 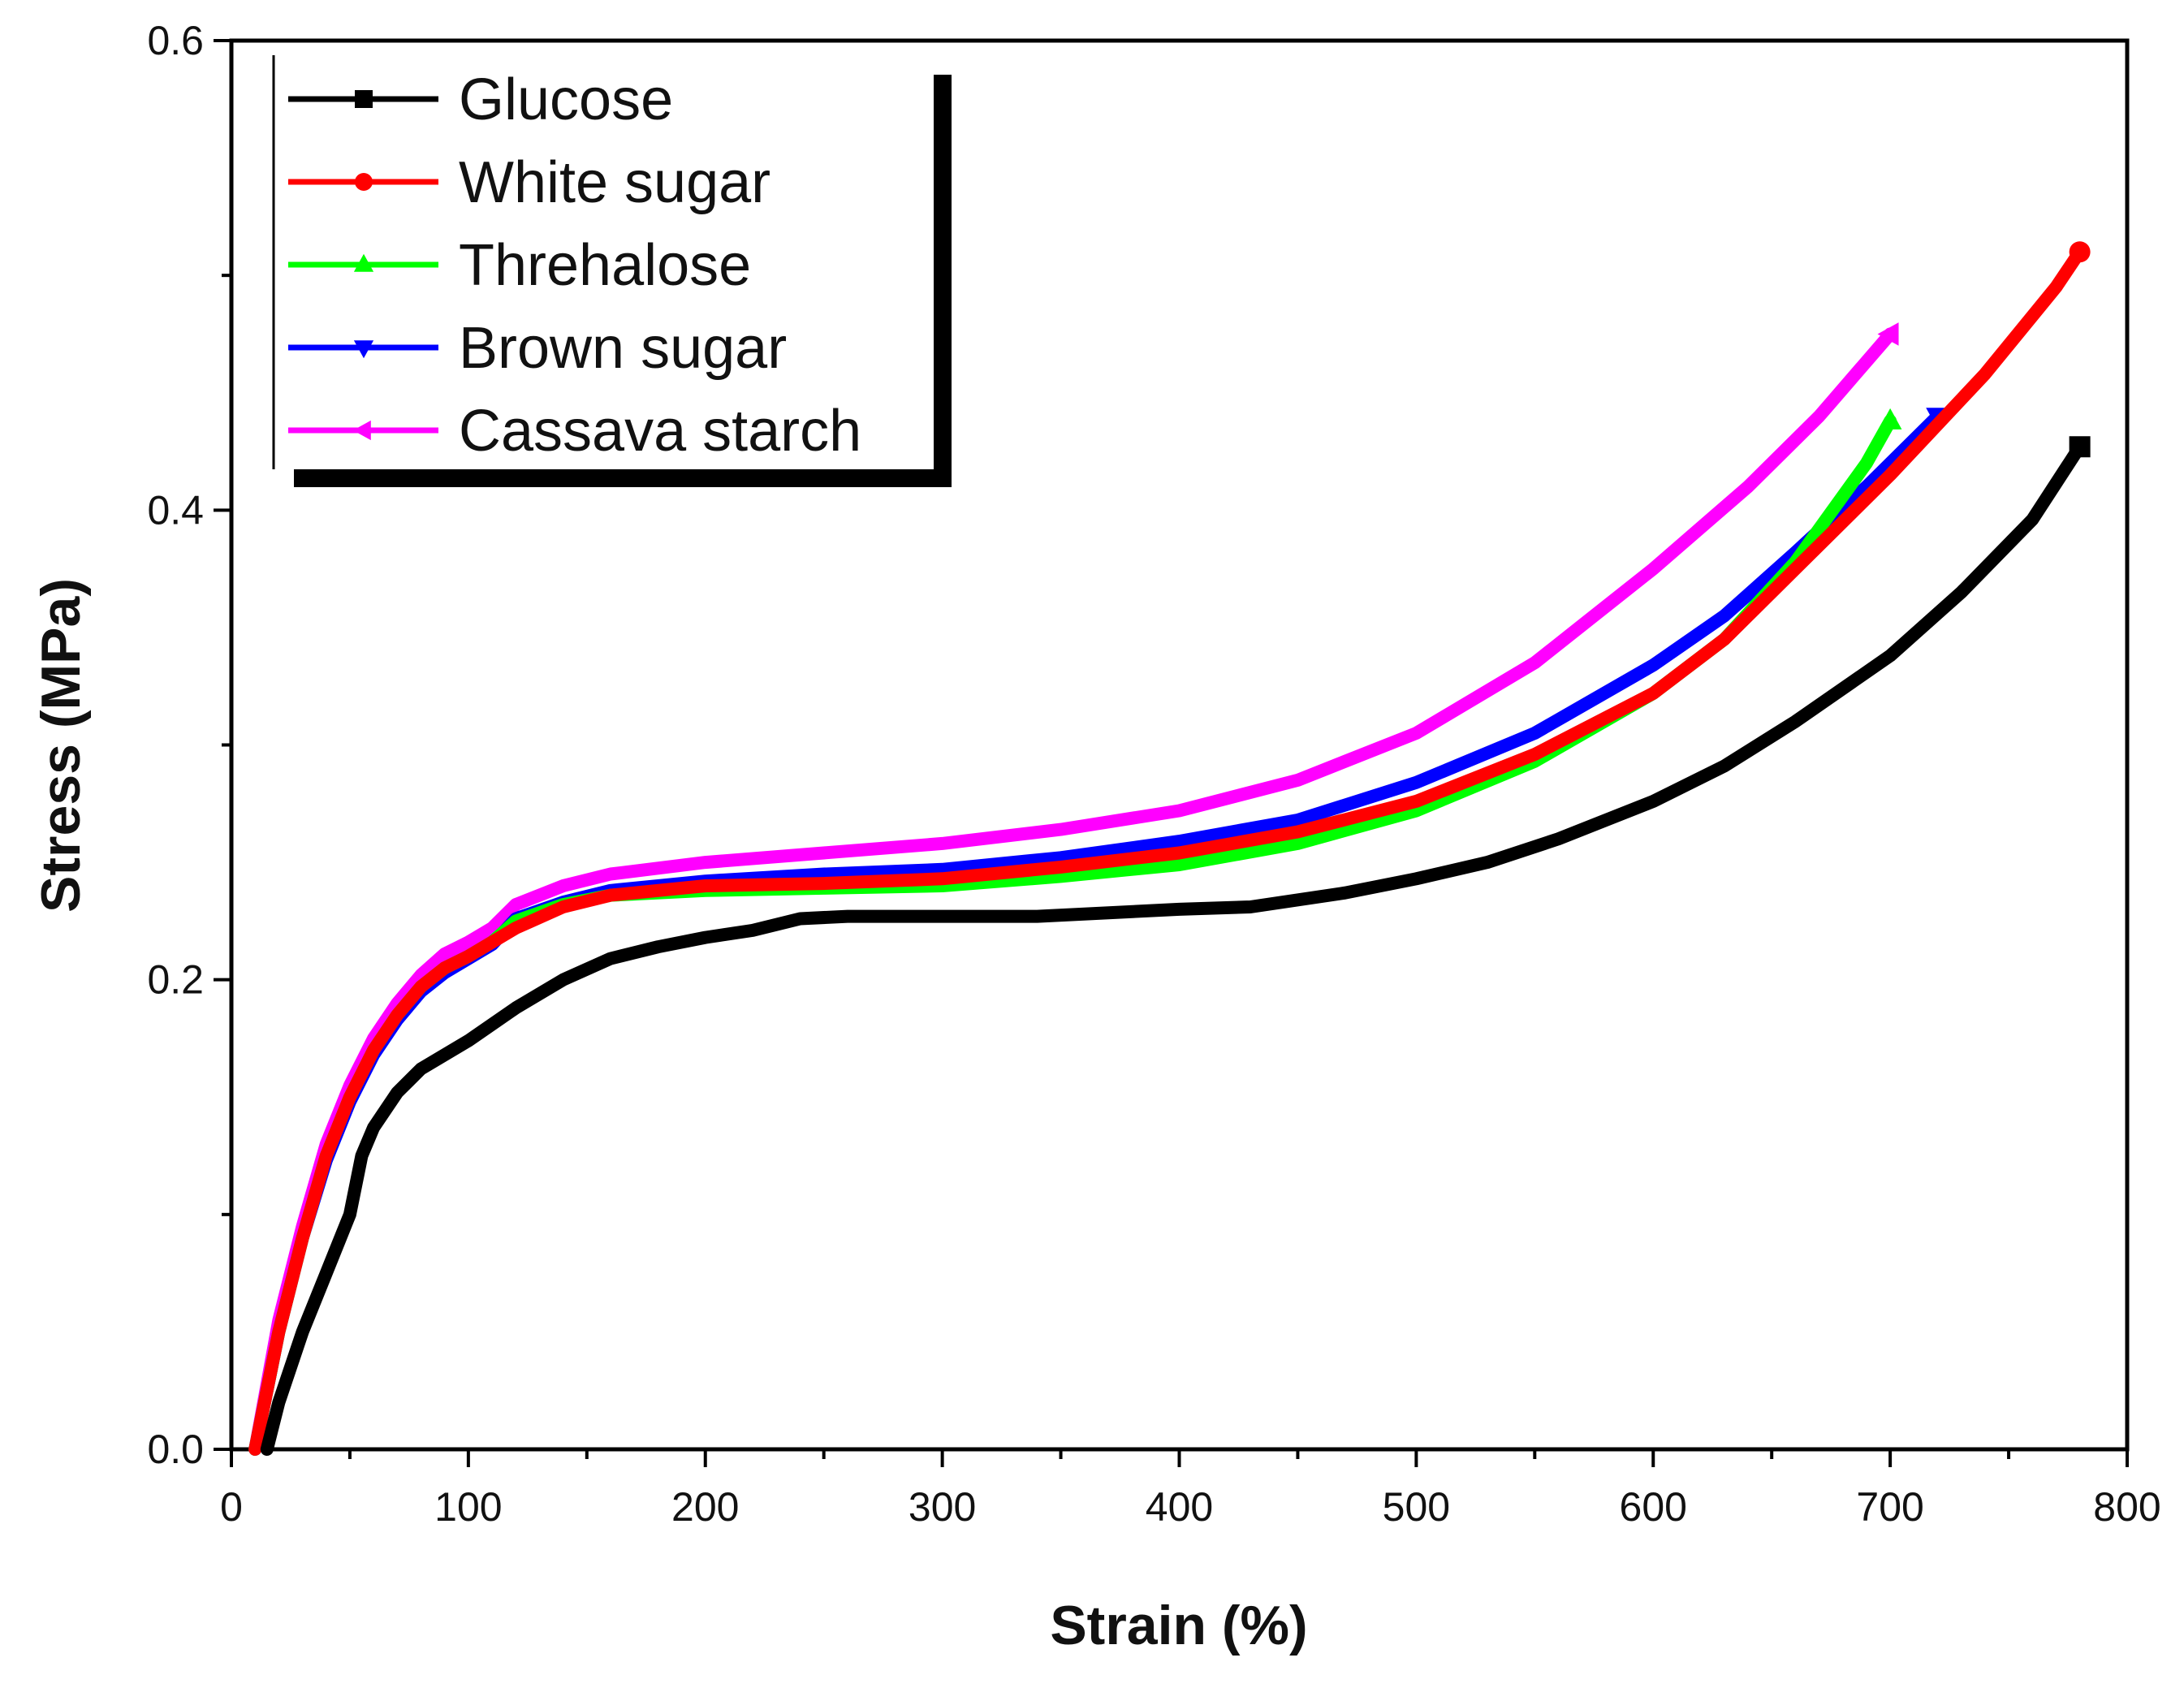 What do you see at coordinates (176, 980) in the screenshot?
I see `y-tick-label: 0.2` at bounding box center [176, 980].